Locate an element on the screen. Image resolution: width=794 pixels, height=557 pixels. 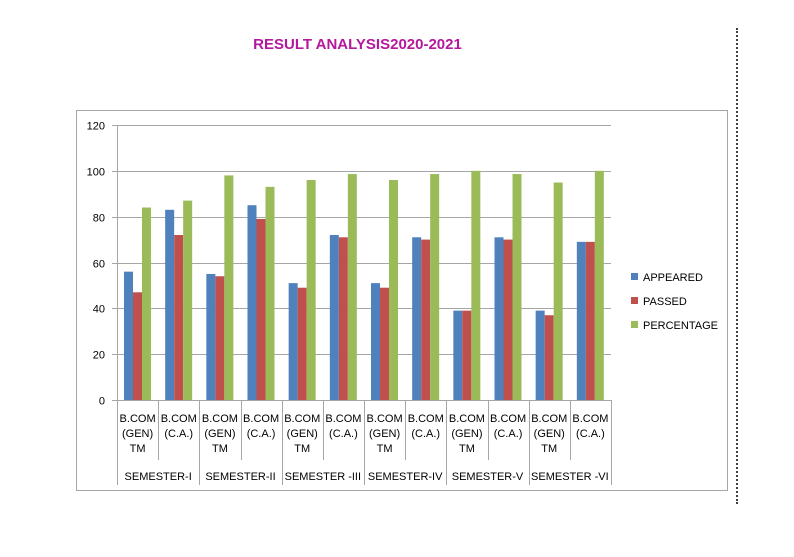
group-label: SEMESTER-V is located at coordinates (488, 477).